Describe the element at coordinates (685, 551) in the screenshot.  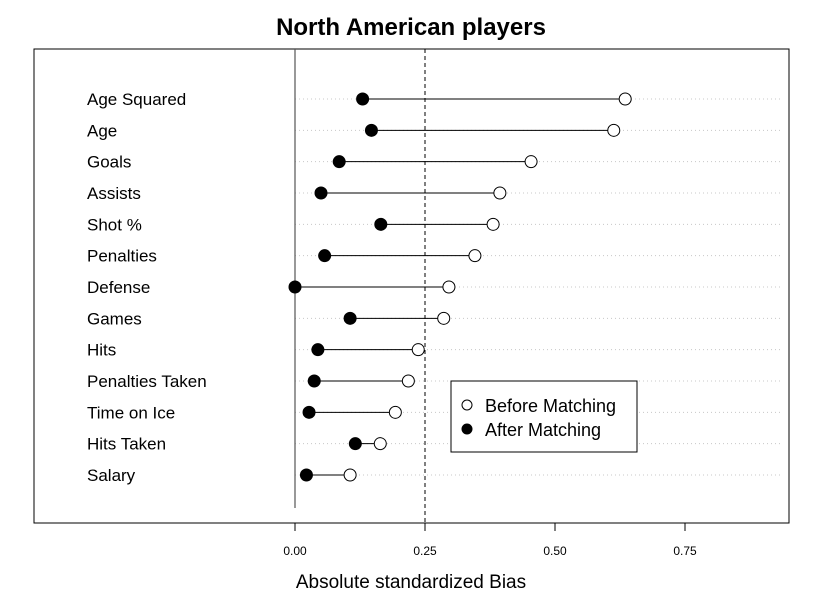
I see `x-tick-label: 0.75` at that location.